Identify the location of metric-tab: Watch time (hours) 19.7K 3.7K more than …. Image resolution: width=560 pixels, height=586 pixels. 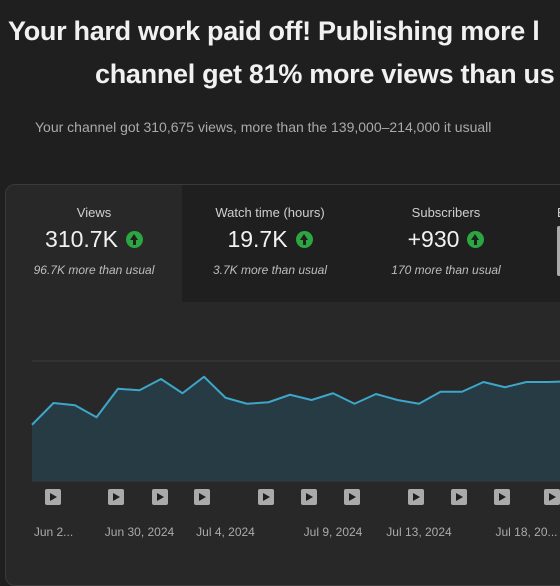
(270, 243).